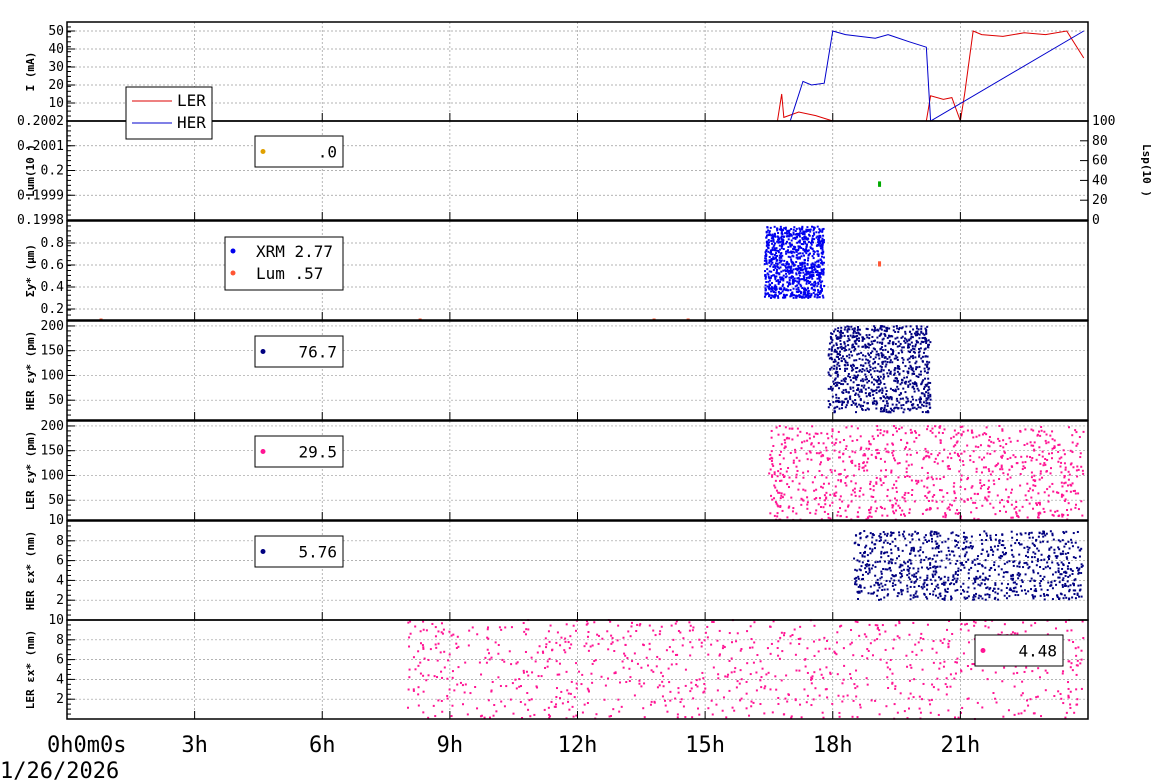 This screenshot has width=1160, height=782. I want to click on legend-box, so click(299, 451).